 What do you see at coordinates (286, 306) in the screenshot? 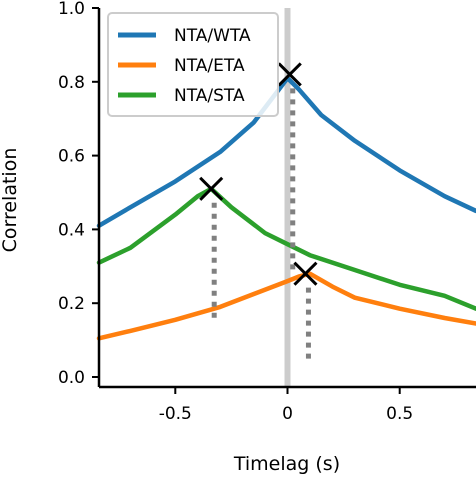
I see `series-line-nta-eta` at bounding box center [286, 306].